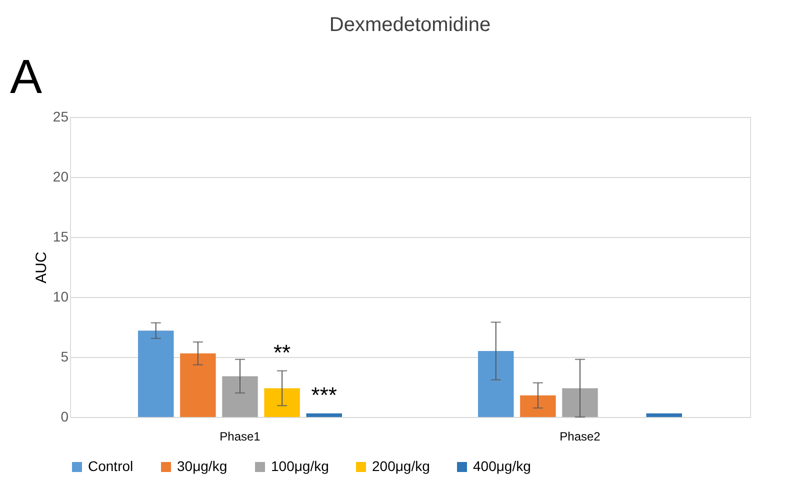 The image size is (787, 494). What do you see at coordinates (26, 77) in the screenshot?
I see `text: A` at bounding box center [26, 77].